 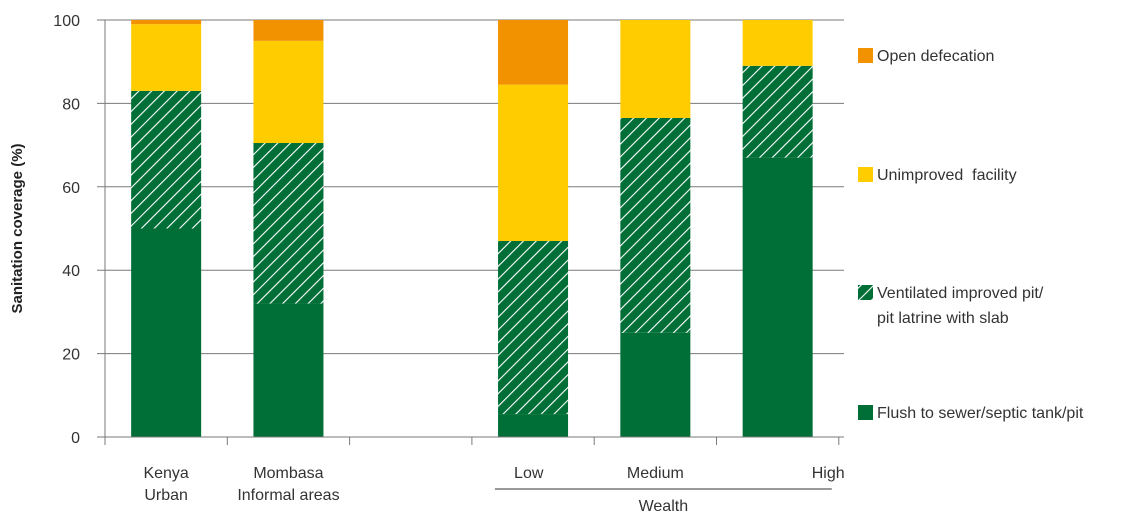 I want to click on group-label: Wealth, so click(x=664, y=506).